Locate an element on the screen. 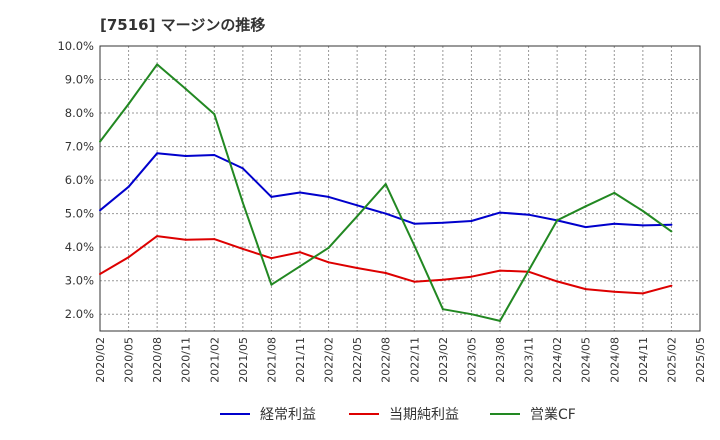 The width and height of the screenshot is (720, 440). x-tick-label: 2021/08 is located at coordinates (271, 360).